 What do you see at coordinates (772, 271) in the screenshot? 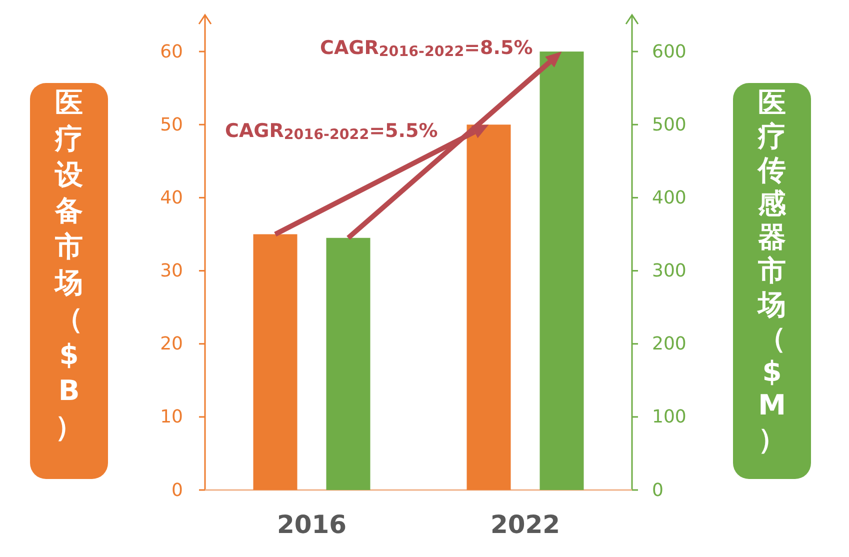
I see `text: 医疗传感器市场（$M）` at bounding box center [772, 271].